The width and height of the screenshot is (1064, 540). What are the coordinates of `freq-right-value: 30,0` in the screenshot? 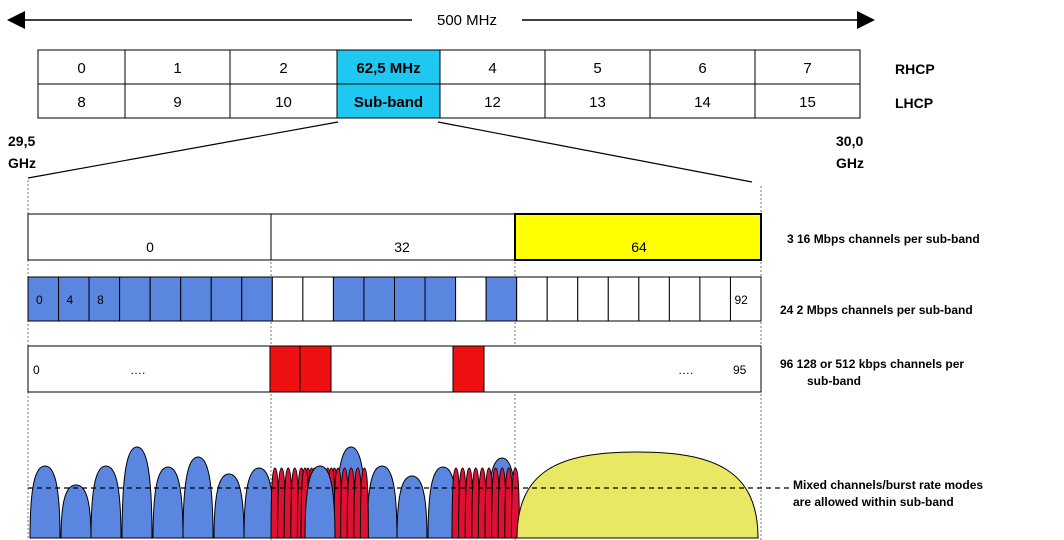 It's located at (849, 141).